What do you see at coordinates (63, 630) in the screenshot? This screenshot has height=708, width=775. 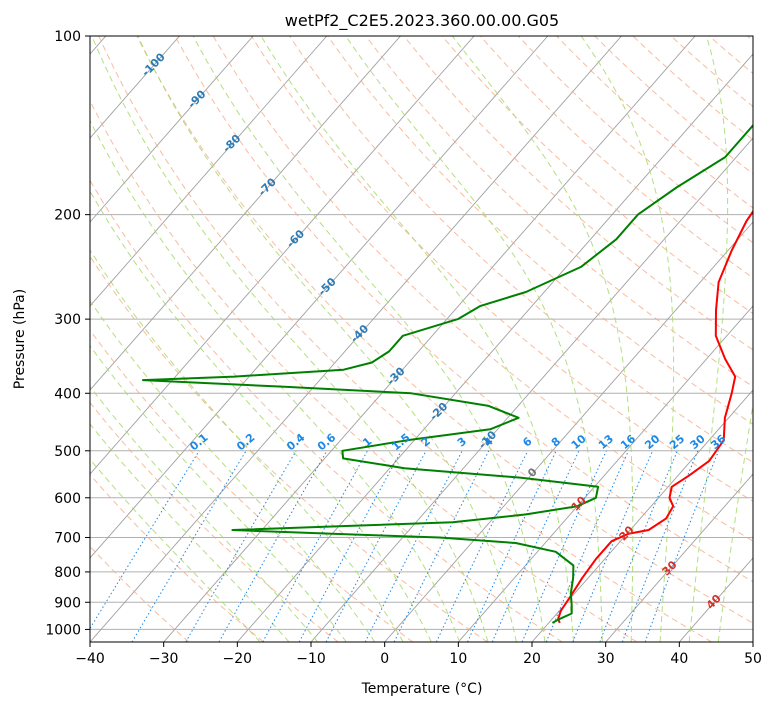 I see `y-tick-label: 1000` at bounding box center [63, 630].